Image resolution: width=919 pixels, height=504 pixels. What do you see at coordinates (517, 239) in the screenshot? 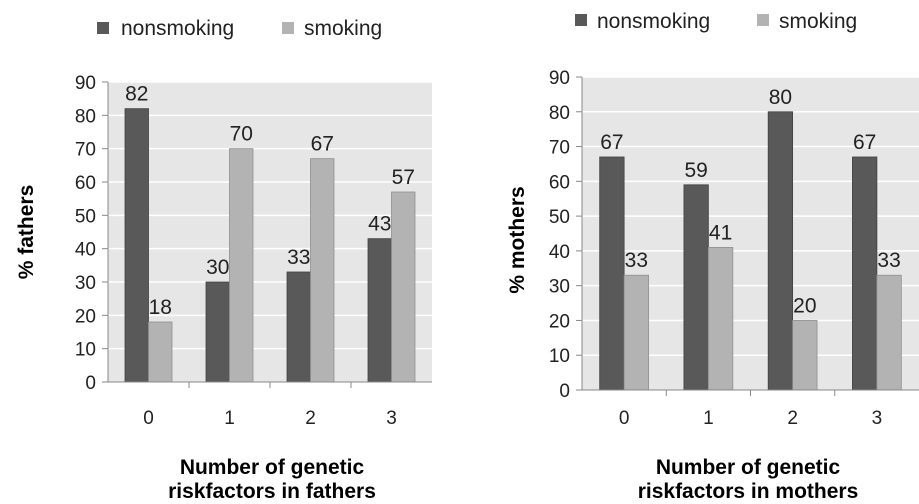
I see `y-axis-label: % mothers` at bounding box center [517, 239].